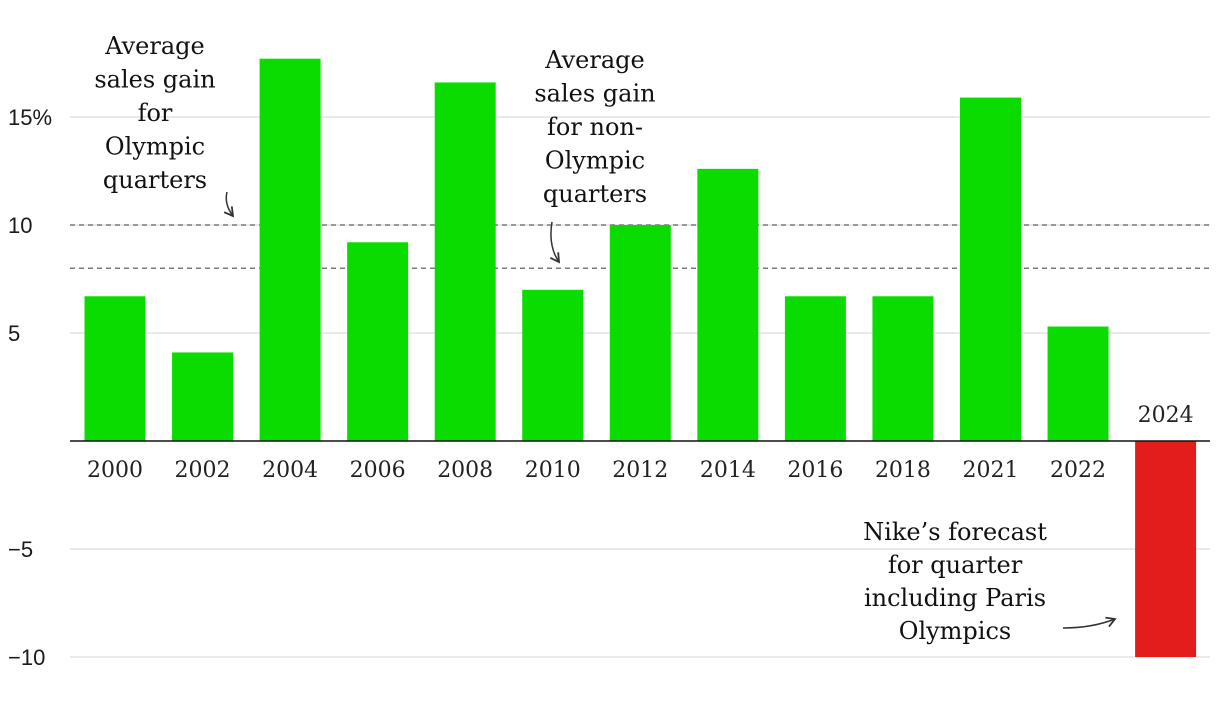  I want to click on annotation-line: Nike’s forecast, so click(955, 532).